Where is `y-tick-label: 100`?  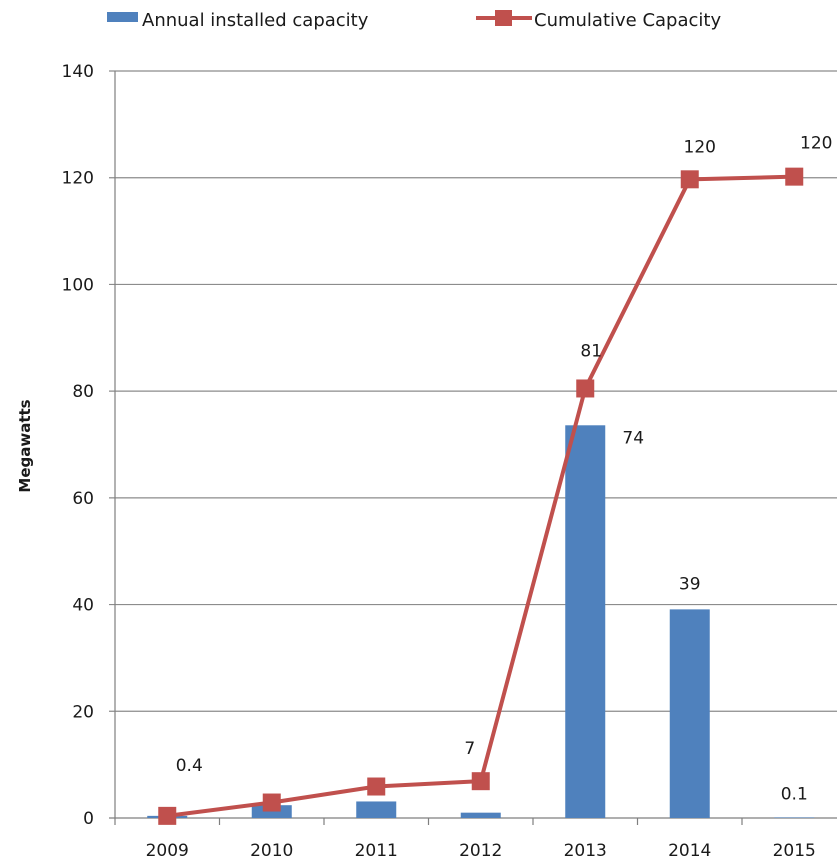 y-tick-label: 100 is located at coordinates (78, 285).